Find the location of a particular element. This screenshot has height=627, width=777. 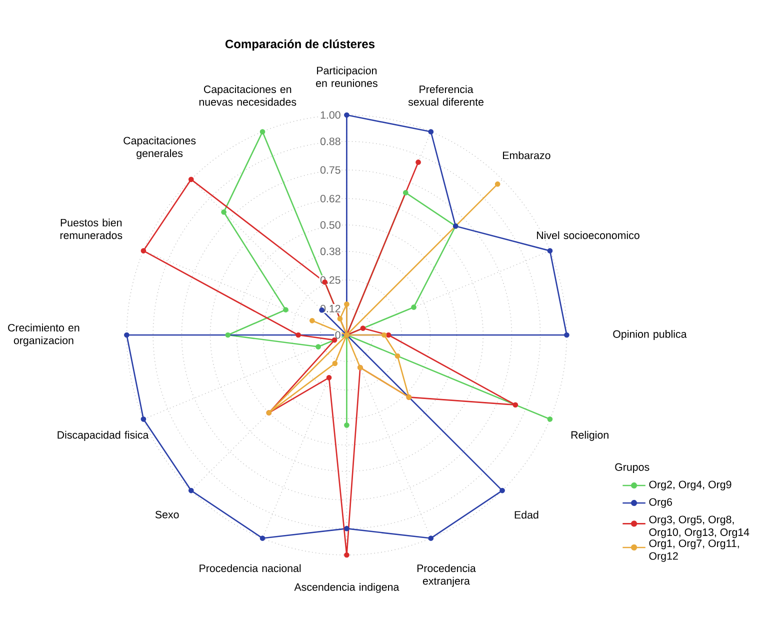

spoke-label: Capacitaciones en nuevas necesidades is located at coordinates (247, 95).